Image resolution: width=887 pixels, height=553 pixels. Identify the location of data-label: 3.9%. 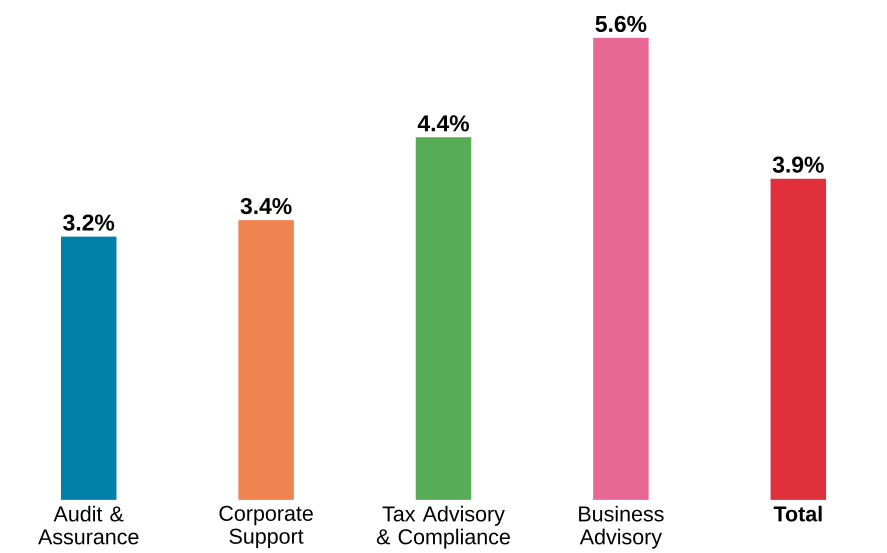
(798, 164).